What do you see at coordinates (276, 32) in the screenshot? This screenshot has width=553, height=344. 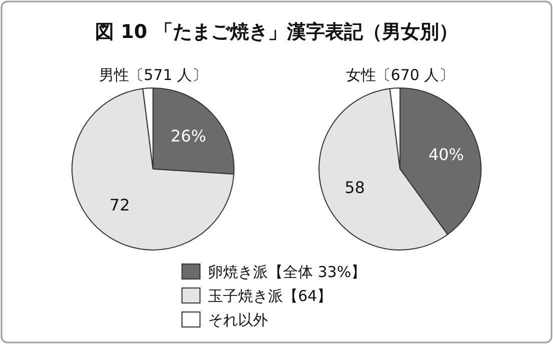 I see `chart-title: 図 10 「たまご焼き」漢字表記（男女別）` at bounding box center [276, 32].